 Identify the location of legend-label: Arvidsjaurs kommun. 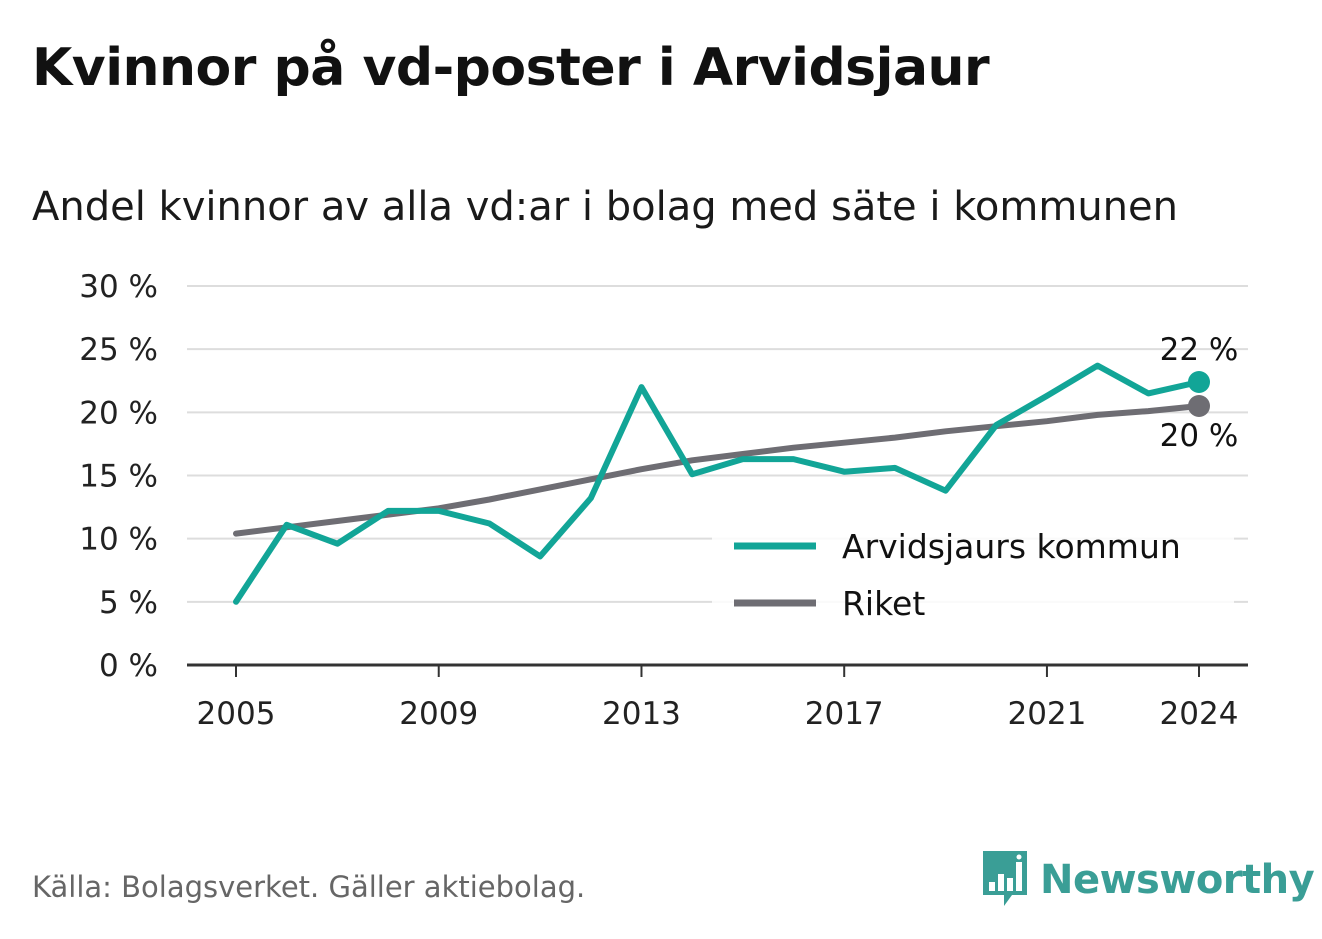
(1011, 546).